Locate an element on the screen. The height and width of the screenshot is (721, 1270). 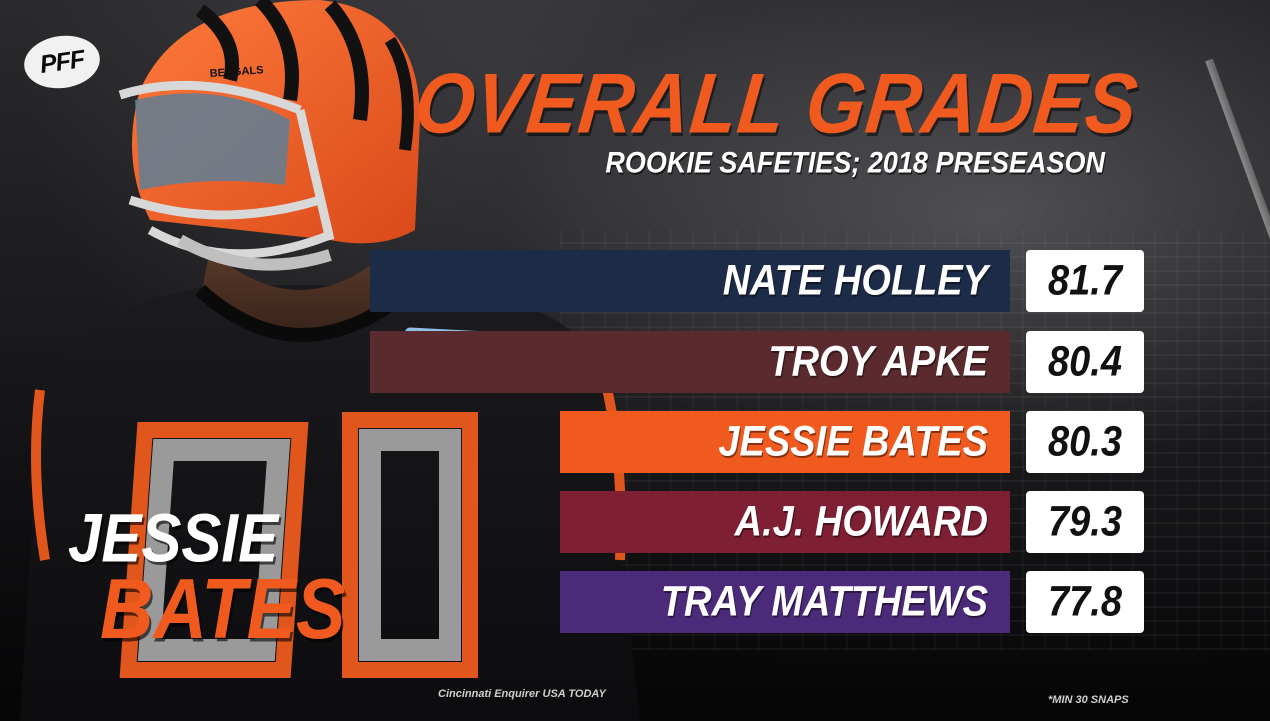
ranking-grade-1: 81.7 is located at coordinates (1085, 281).